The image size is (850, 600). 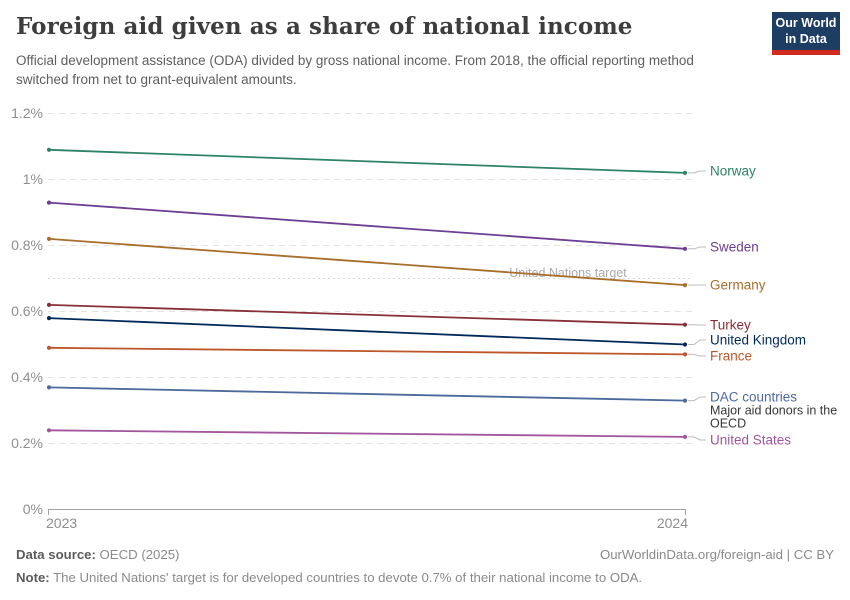 I want to click on series-start-dot-sweden, so click(x=49, y=202).